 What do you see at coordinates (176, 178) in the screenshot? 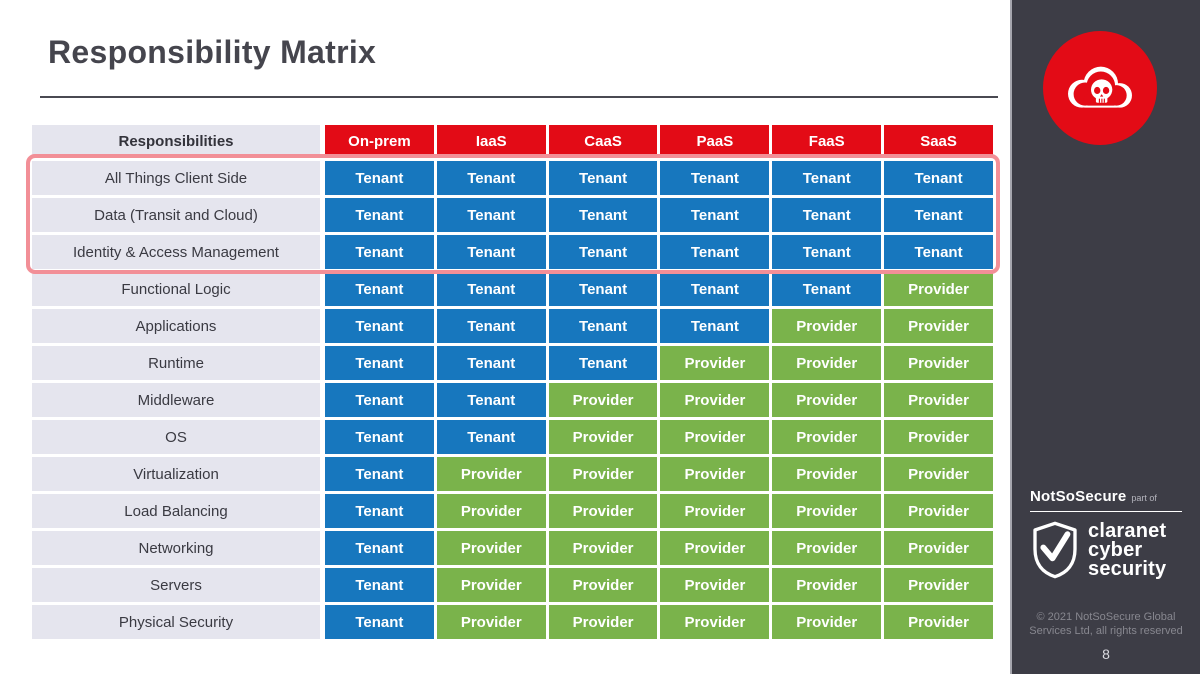
I see `row-label: All Things Client Side` at bounding box center [176, 178].